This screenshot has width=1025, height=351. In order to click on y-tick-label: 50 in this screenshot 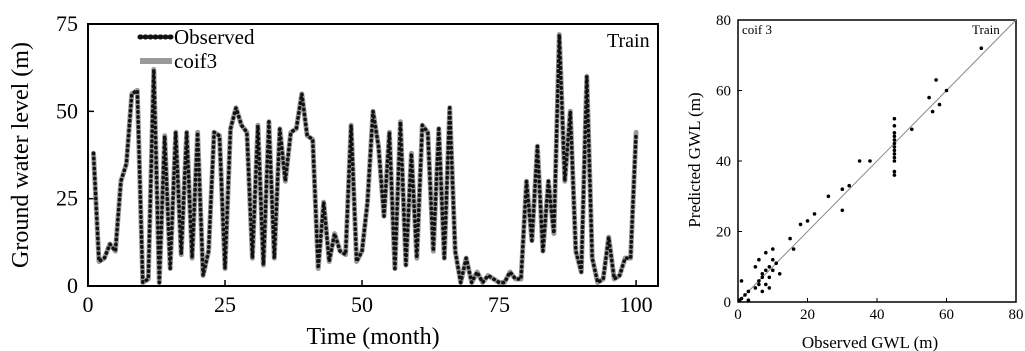, I will do `click(67, 110)`.